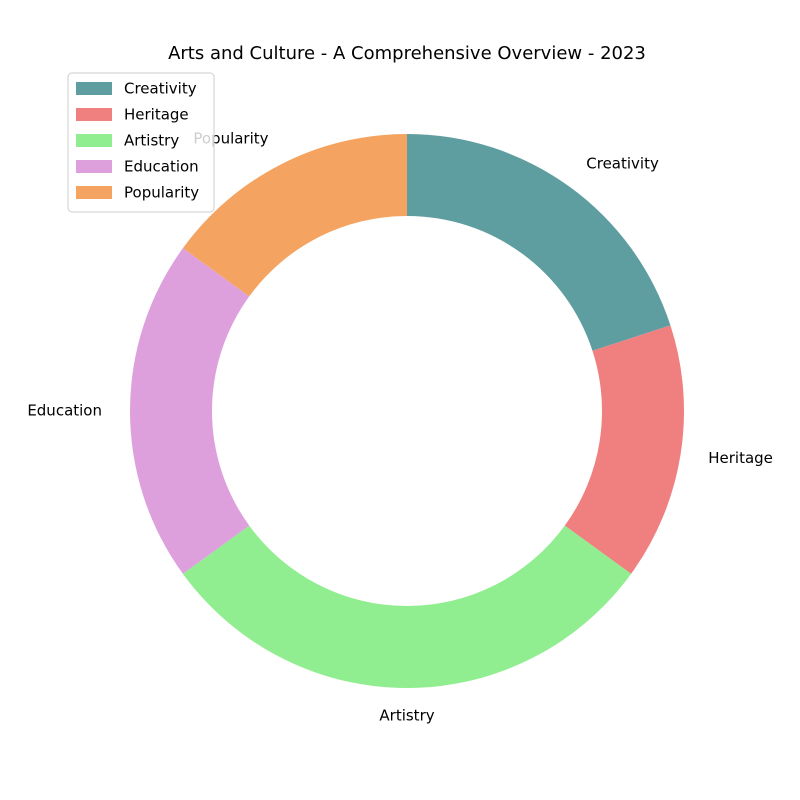  I want to click on slice-label-heritage: Heritage, so click(740, 458).